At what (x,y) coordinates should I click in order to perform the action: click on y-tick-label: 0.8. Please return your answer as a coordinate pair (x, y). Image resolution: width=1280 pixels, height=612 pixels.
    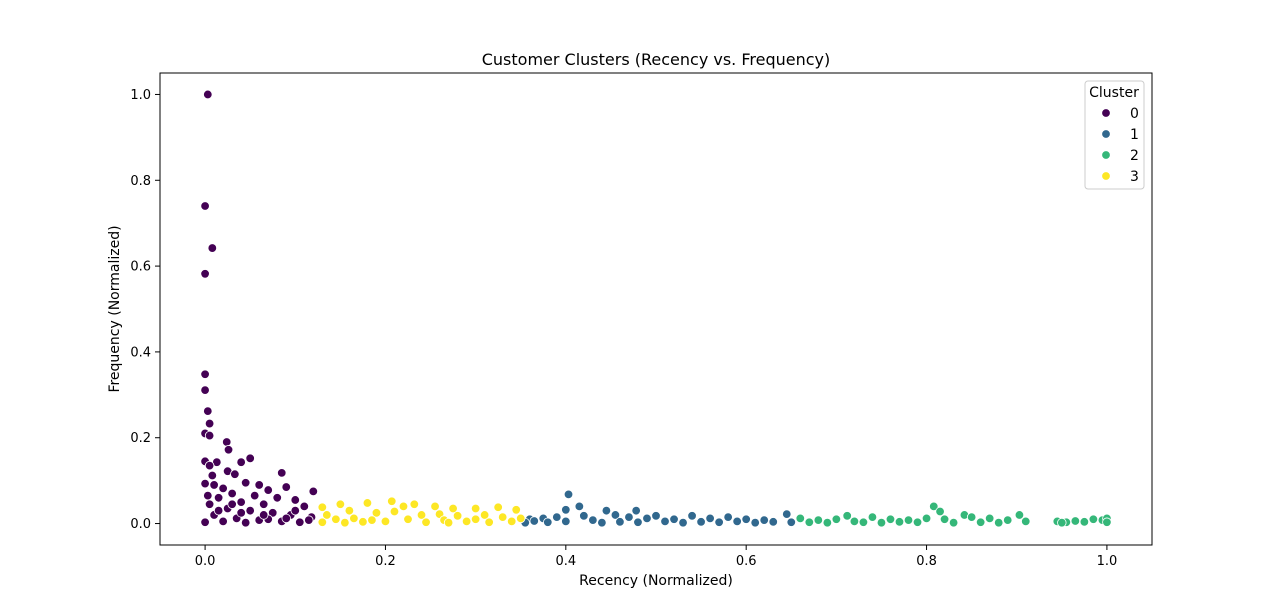
    Looking at the image, I should click on (140, 181).